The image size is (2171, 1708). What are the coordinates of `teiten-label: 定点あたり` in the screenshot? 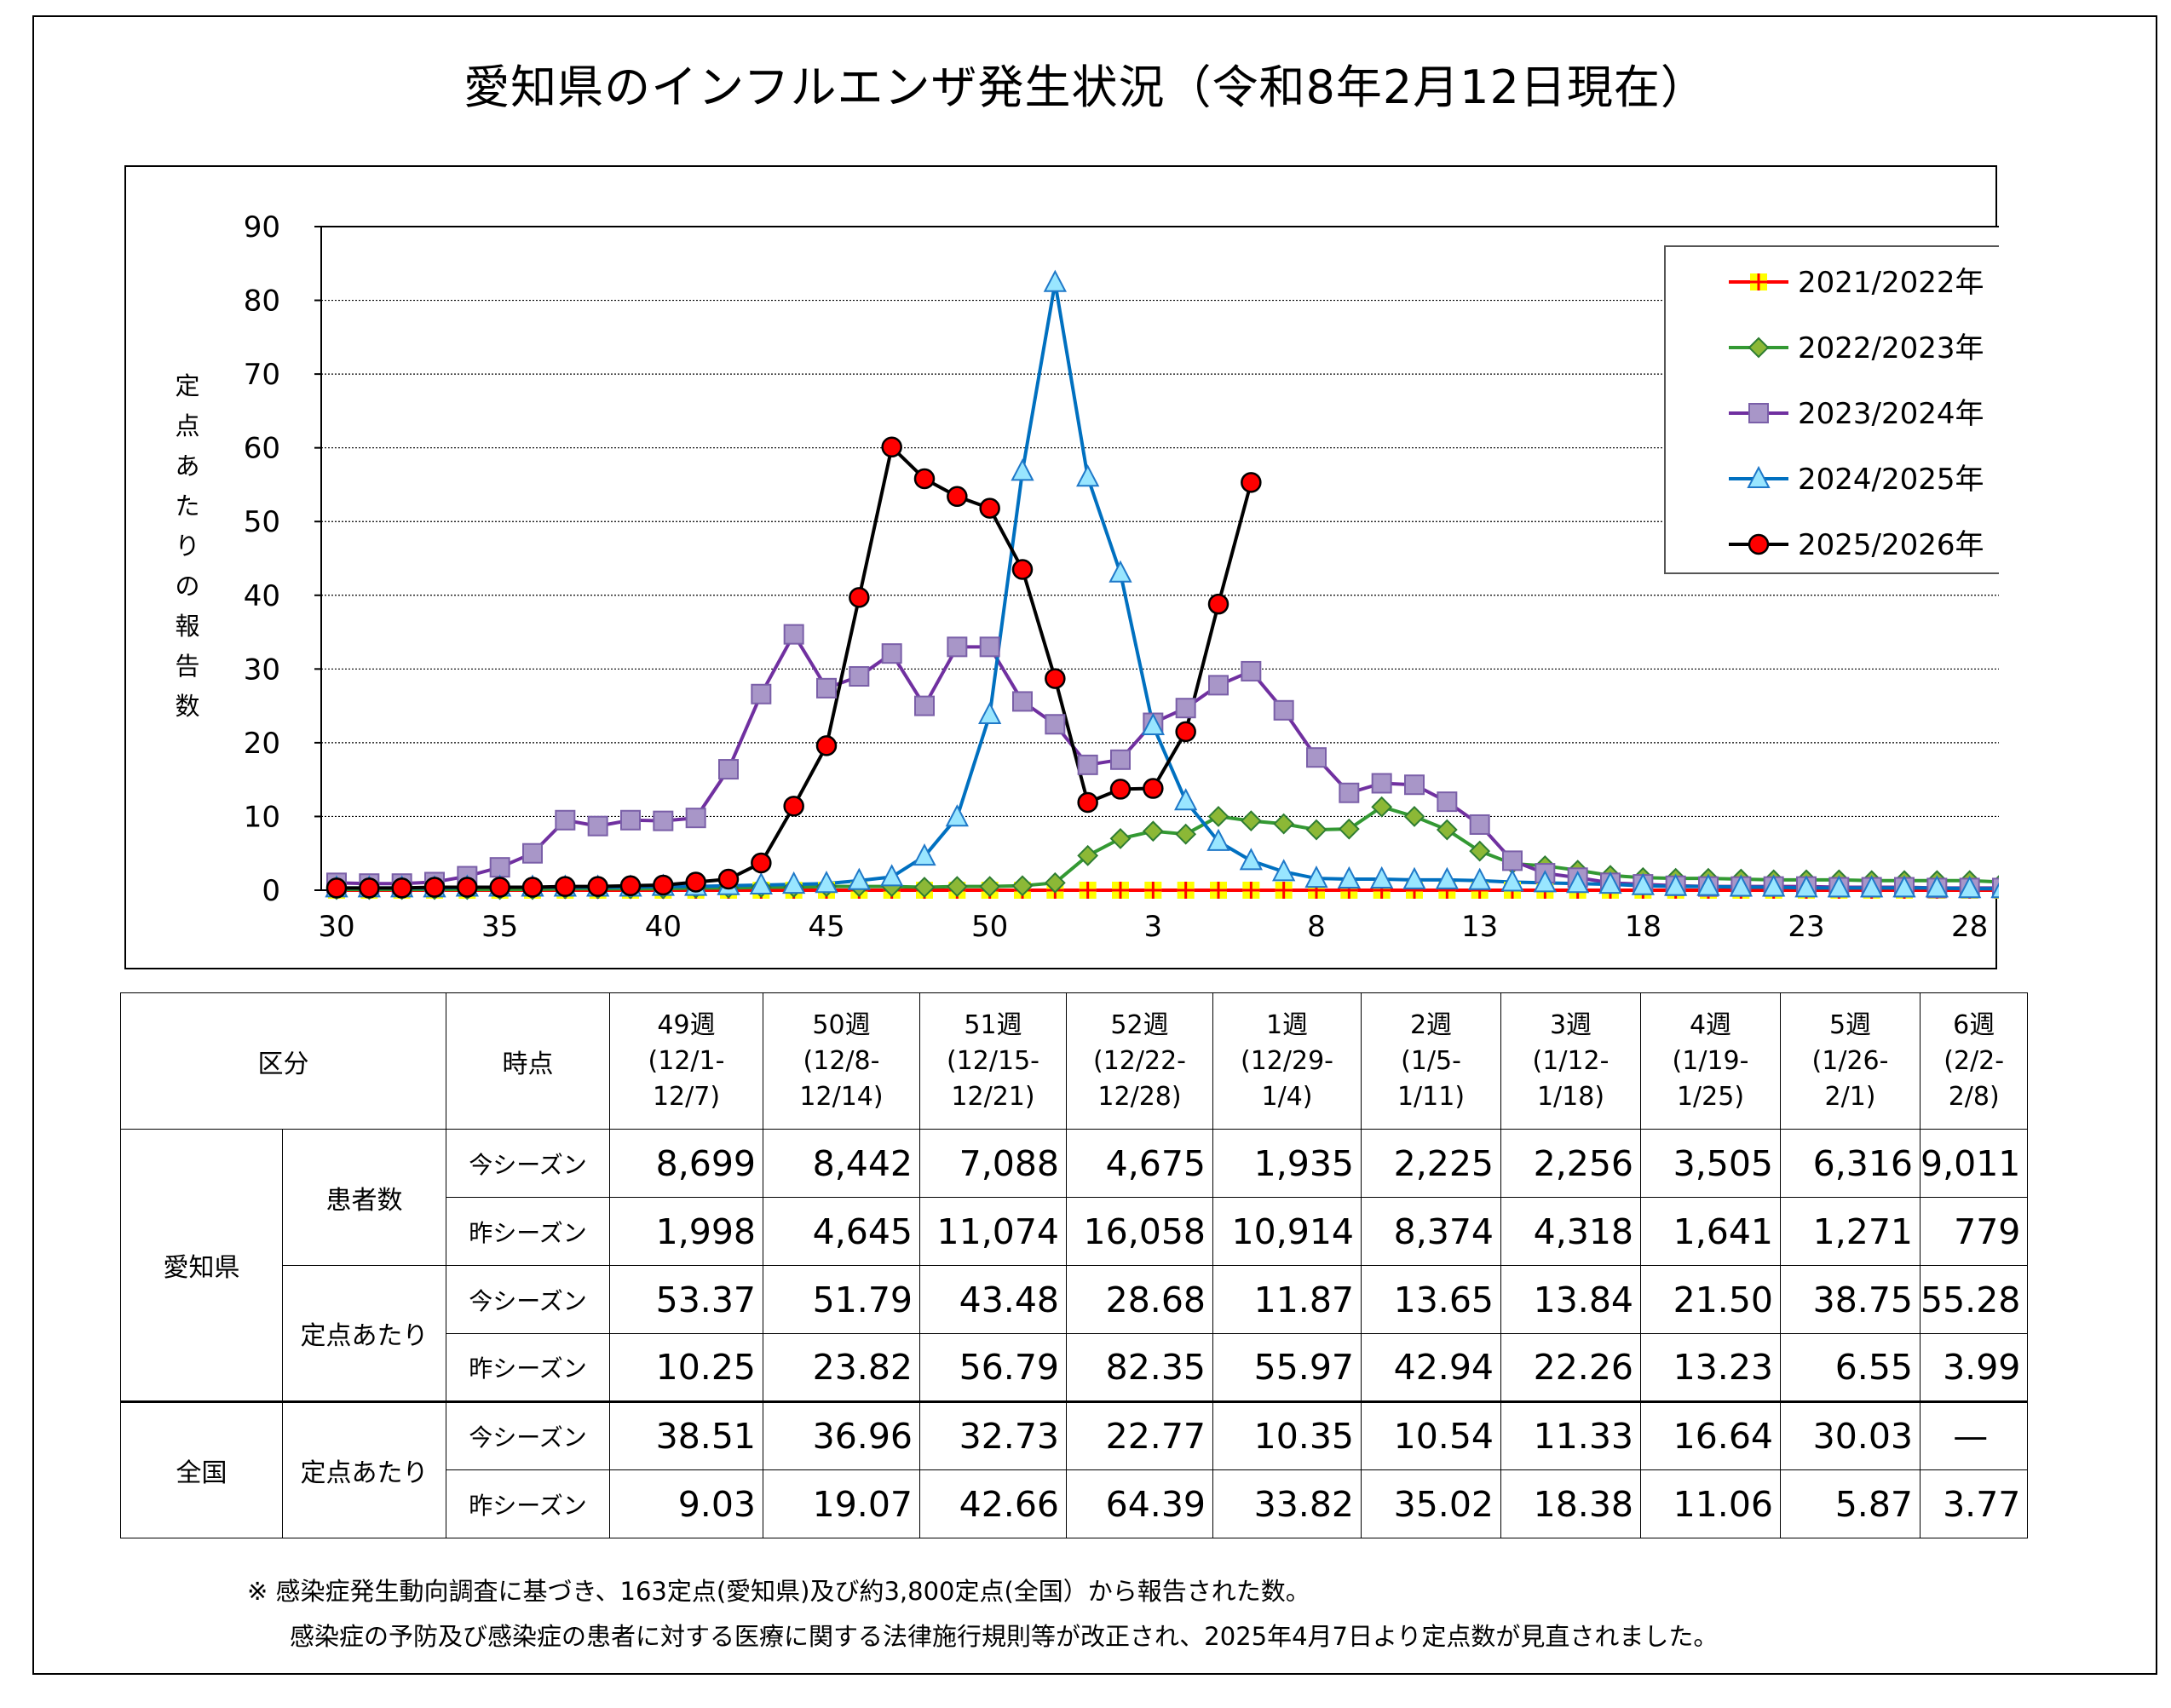 It's located at (364, 1333).